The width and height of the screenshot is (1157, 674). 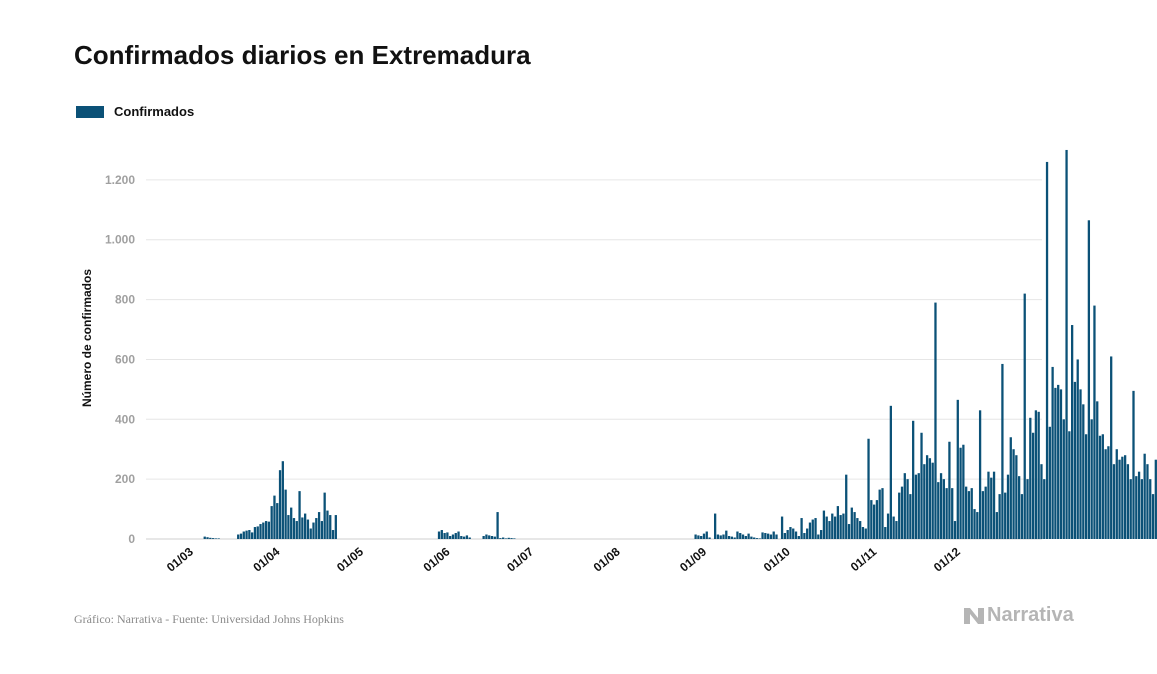 What do you see at coordinates (135, 111) in the screenshot?
I see `legend: Confirmados` at bounding box center [135, 111].